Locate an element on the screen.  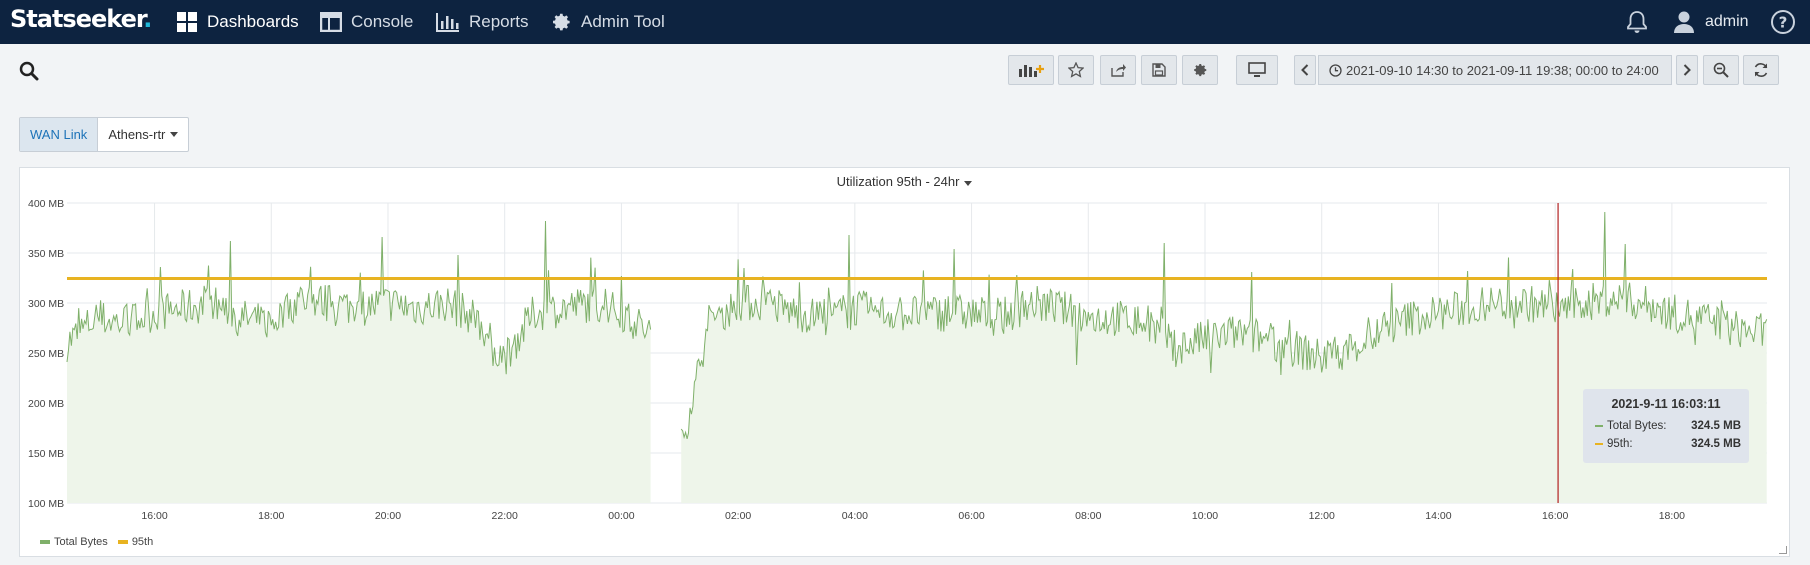
x-tick-label: 12:00 is located at coordinates (1322, 516).